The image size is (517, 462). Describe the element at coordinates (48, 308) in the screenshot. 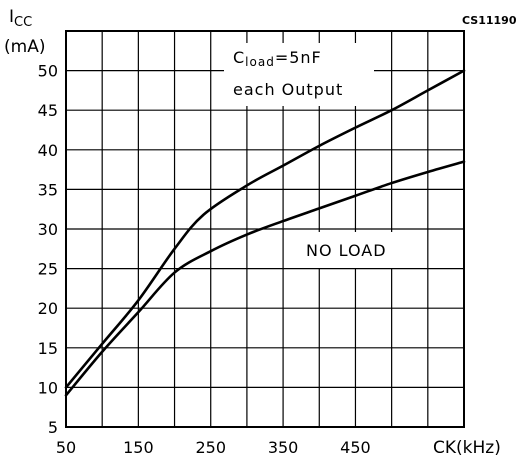

I see `y-tick-label: 20` at that location.